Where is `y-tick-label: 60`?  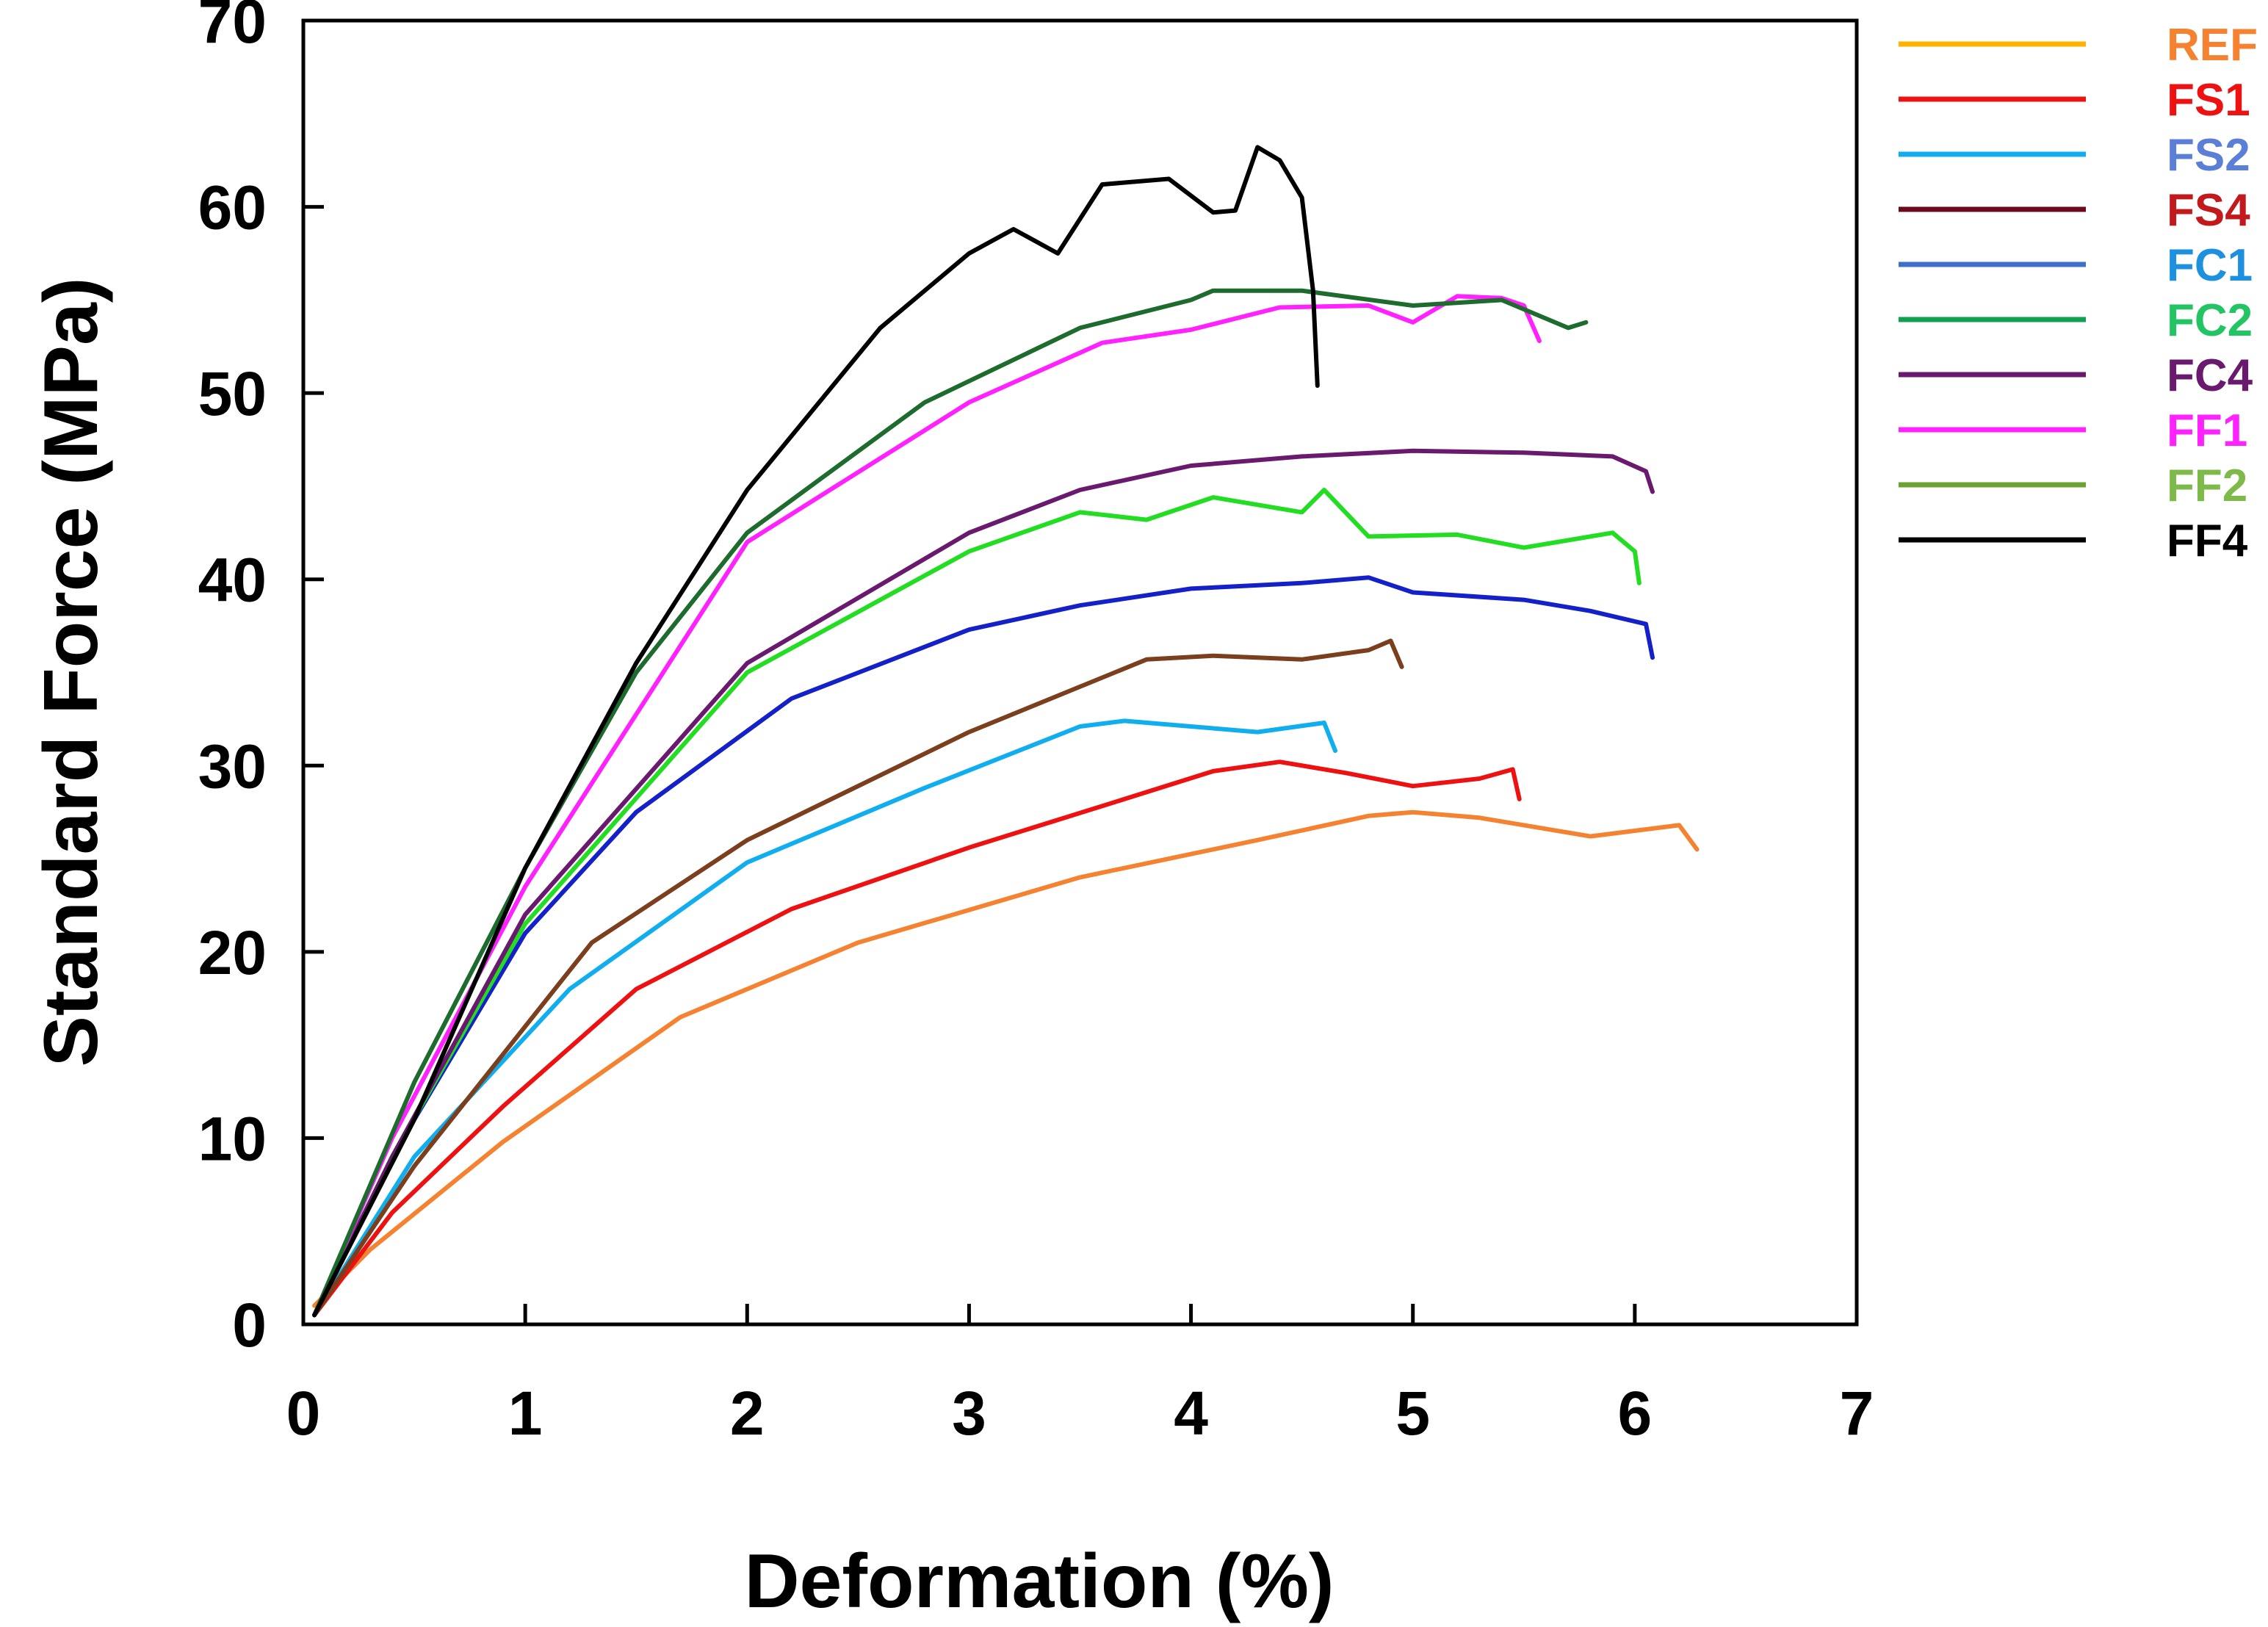 y-tick-label: 60 is located at coordinates (232, 207).